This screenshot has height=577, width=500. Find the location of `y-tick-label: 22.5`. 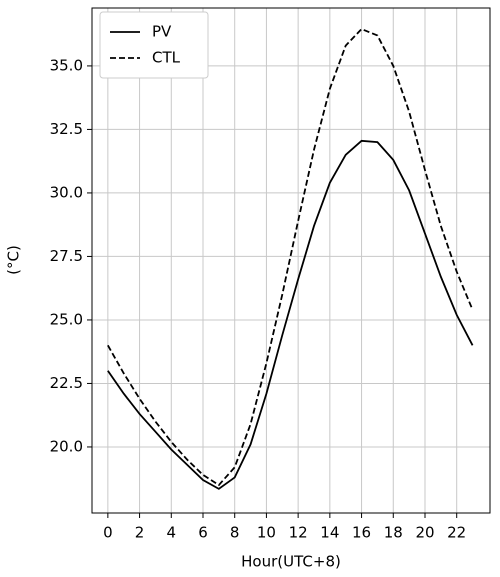

y-tick-label: 22.5 is located at coordinates (66, 383).